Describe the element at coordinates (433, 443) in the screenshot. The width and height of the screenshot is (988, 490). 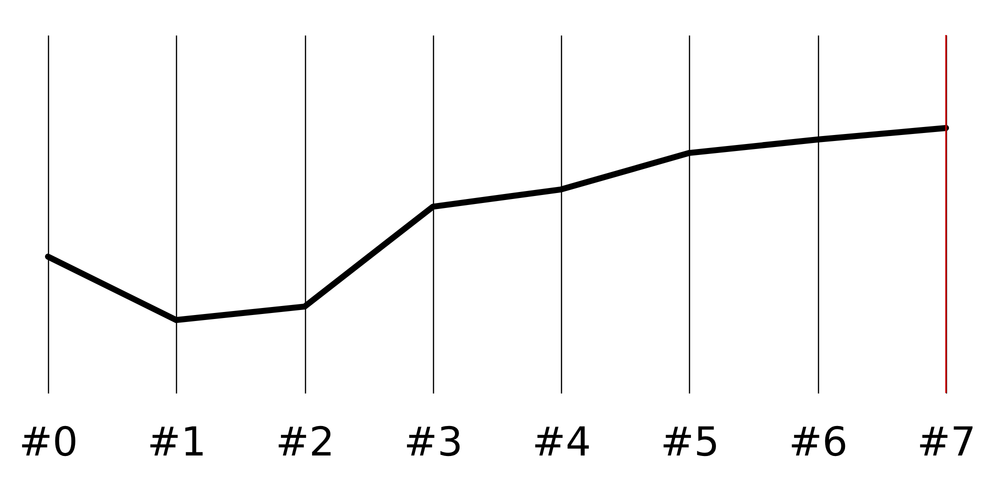
I see `x-tick-label: #3` at that location.